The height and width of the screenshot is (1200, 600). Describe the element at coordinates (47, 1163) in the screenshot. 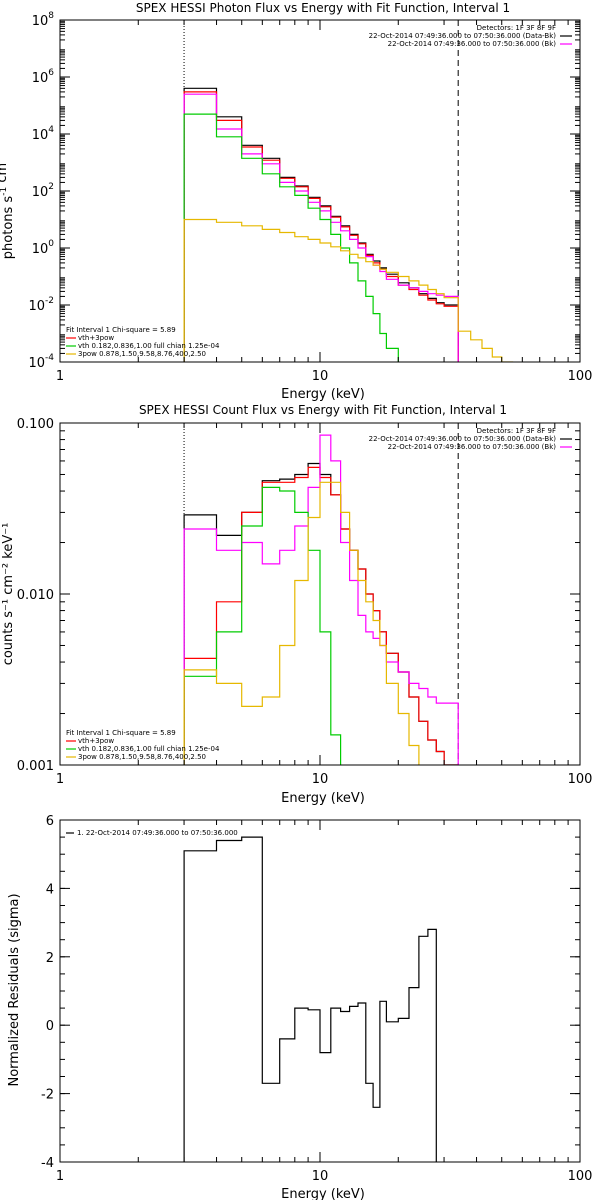

I see `y-tick-label: -4` at that location.